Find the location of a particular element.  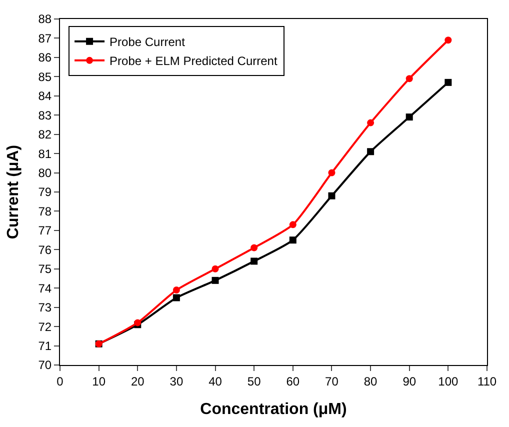

y-axis-title: Current (μA) is located at coordinates (13, 192).